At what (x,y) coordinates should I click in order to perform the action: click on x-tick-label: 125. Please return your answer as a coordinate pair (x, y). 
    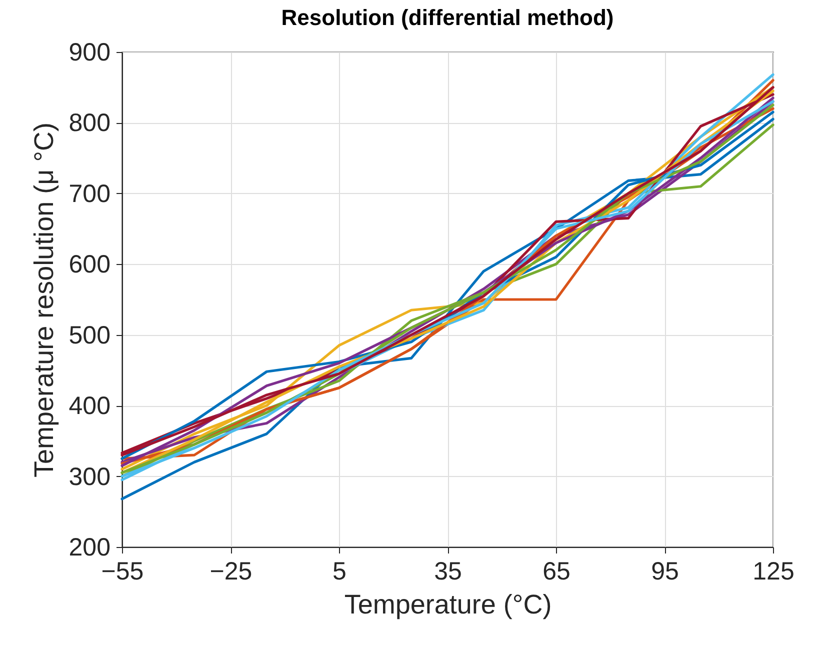
    Looking at the image, I should click on (773, 572).